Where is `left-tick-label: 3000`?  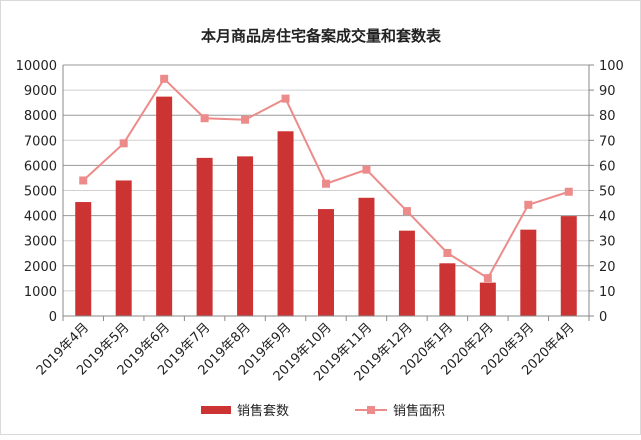 left-tick-label: 3000 is located at coordinates (40, 242).